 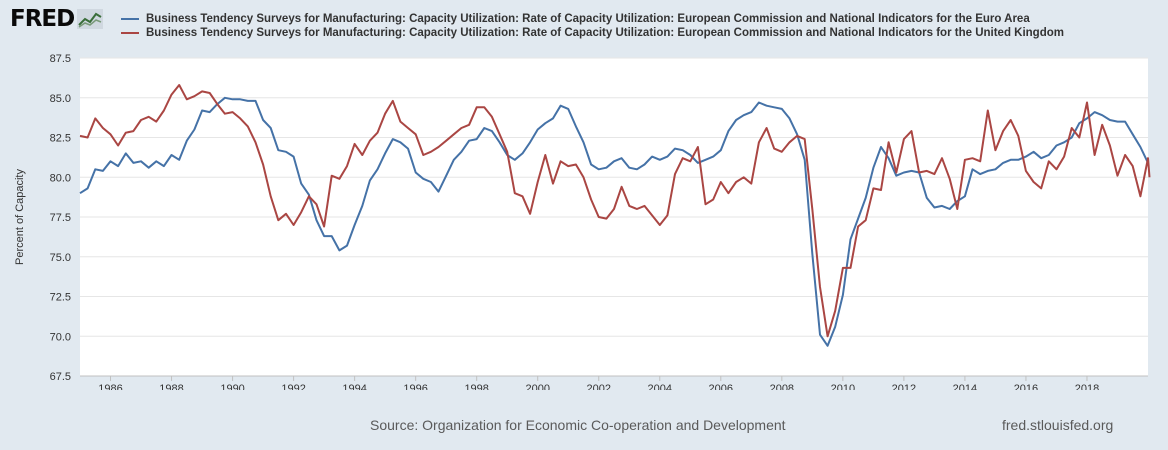 What do you see at coordinates (293, 386) in the screenshot?
I see `x-tick-label: 1992` at bounding box center [293, 386].